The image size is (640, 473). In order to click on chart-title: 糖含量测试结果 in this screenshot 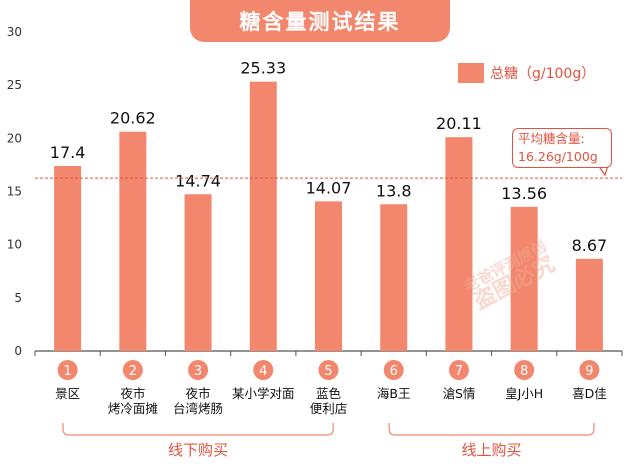, I will do `click(320, 21)`.